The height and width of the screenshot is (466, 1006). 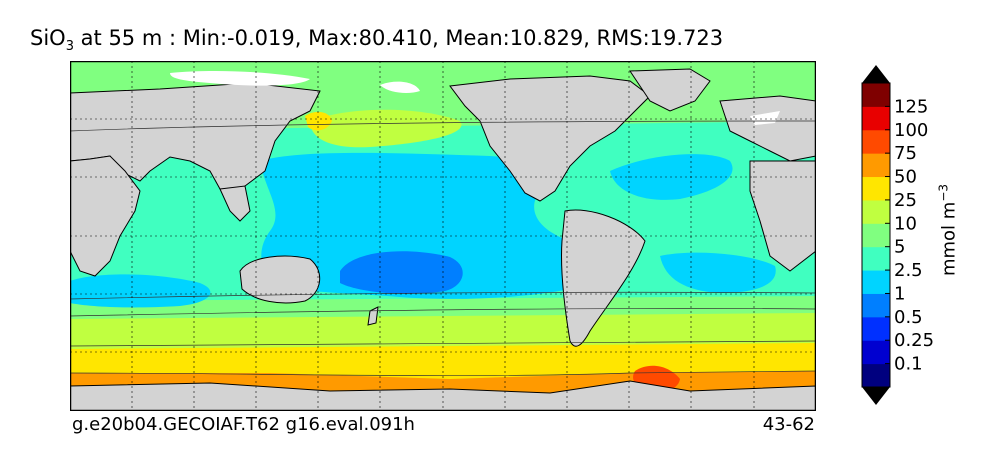 What do you see at coordinates (876, 396) in the screenshot?
I see `colorbar-extend-min` at bounding box center [876, 396].